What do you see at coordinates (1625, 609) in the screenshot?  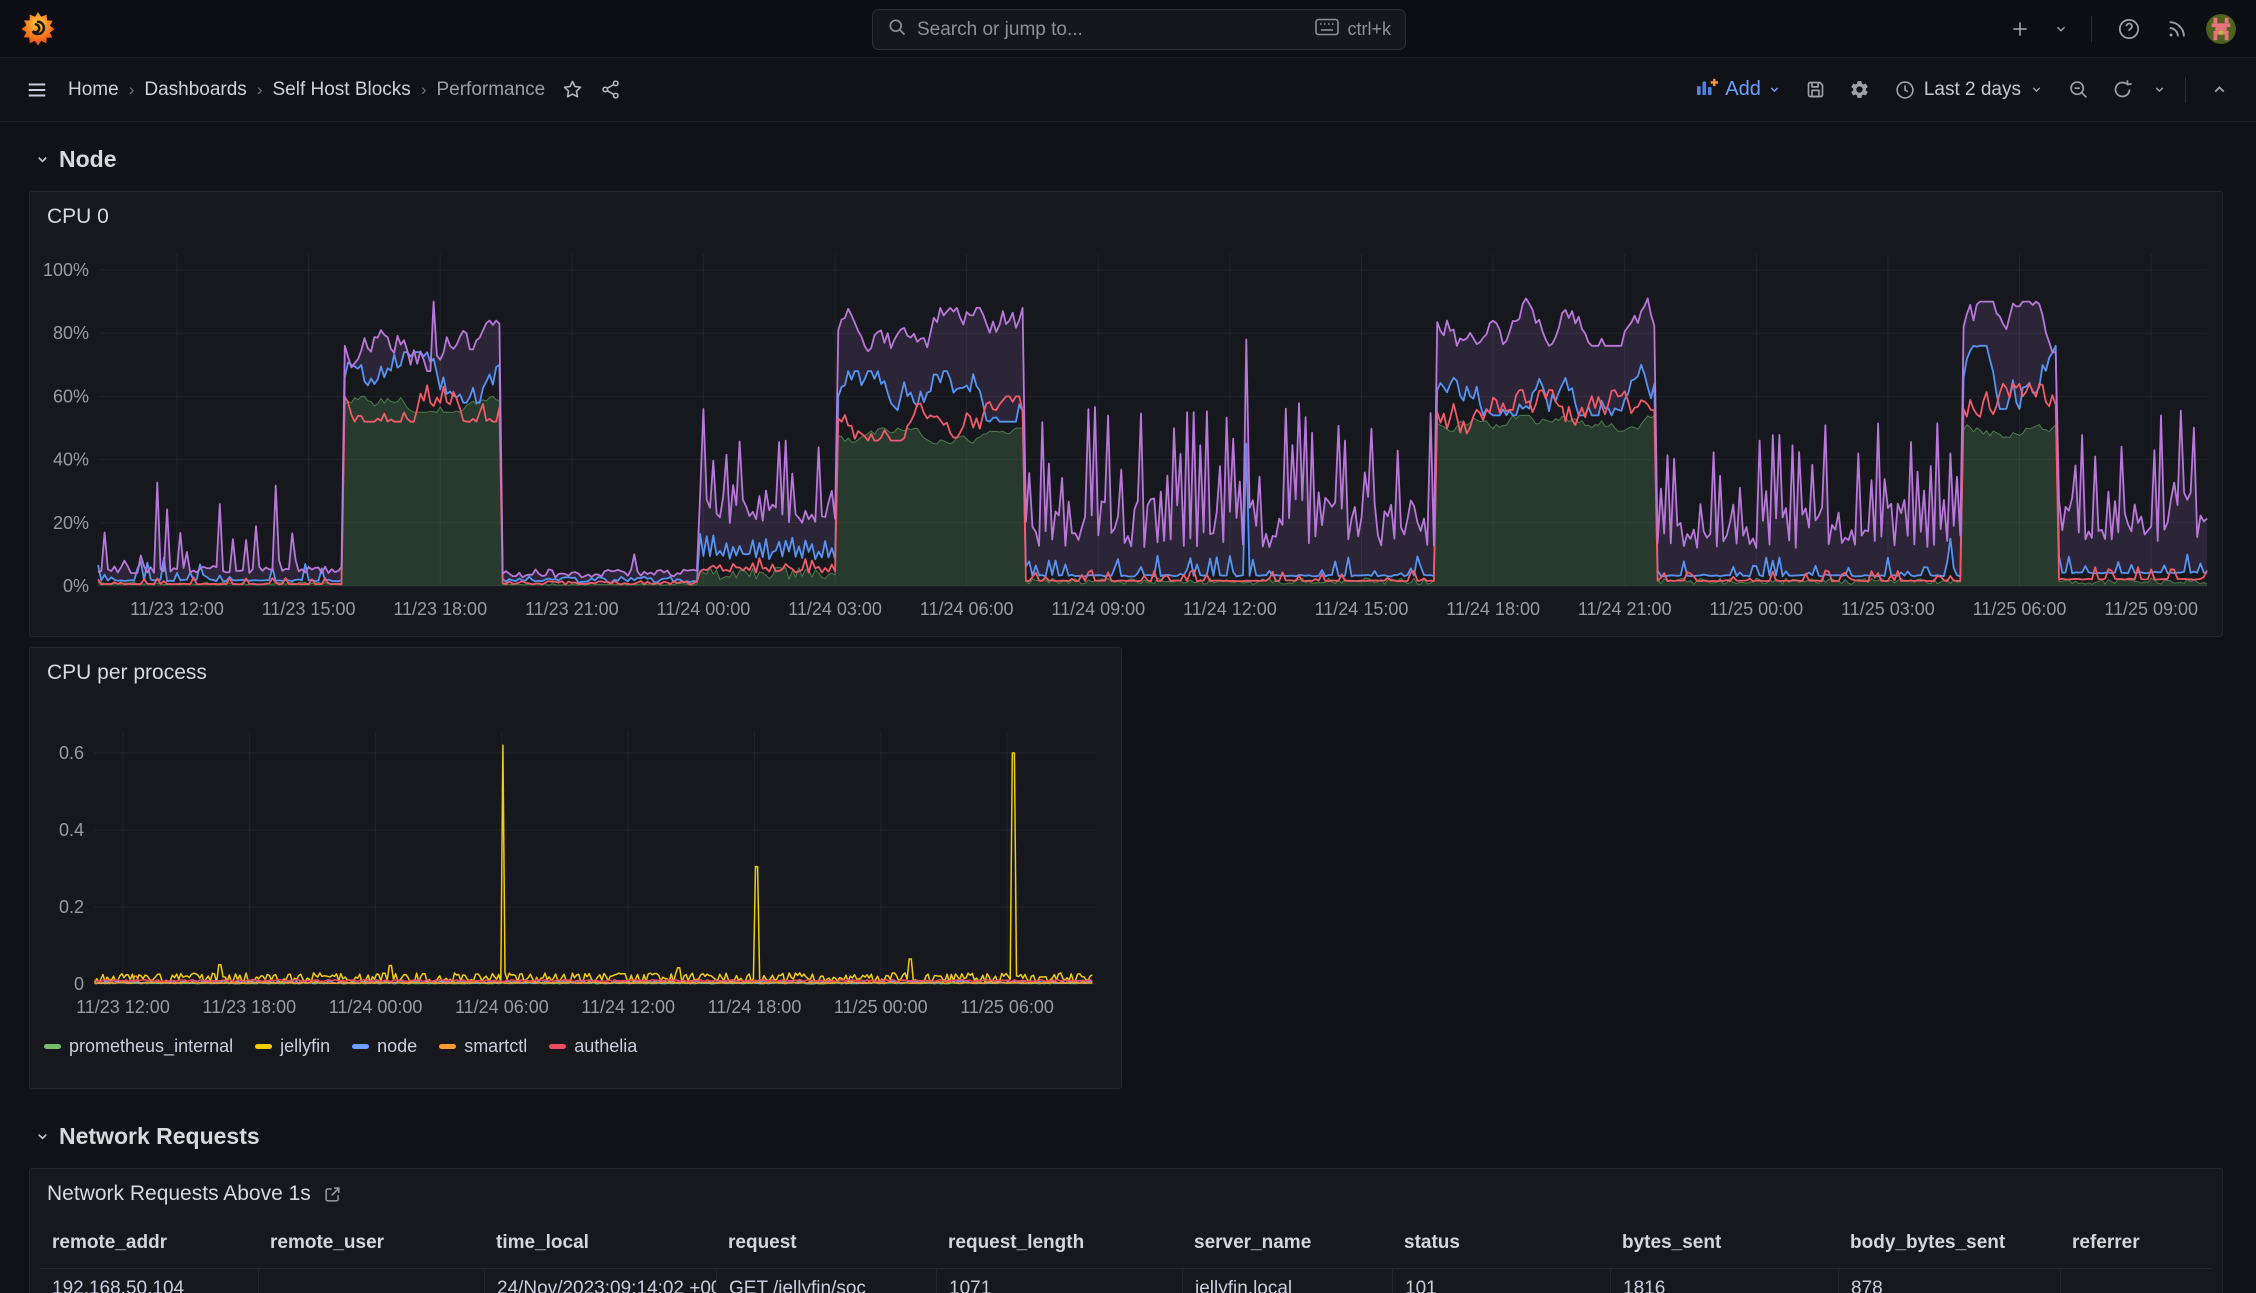 I see `x-tick-label: 11/24 21:00` at bounding box center [1625, 609].